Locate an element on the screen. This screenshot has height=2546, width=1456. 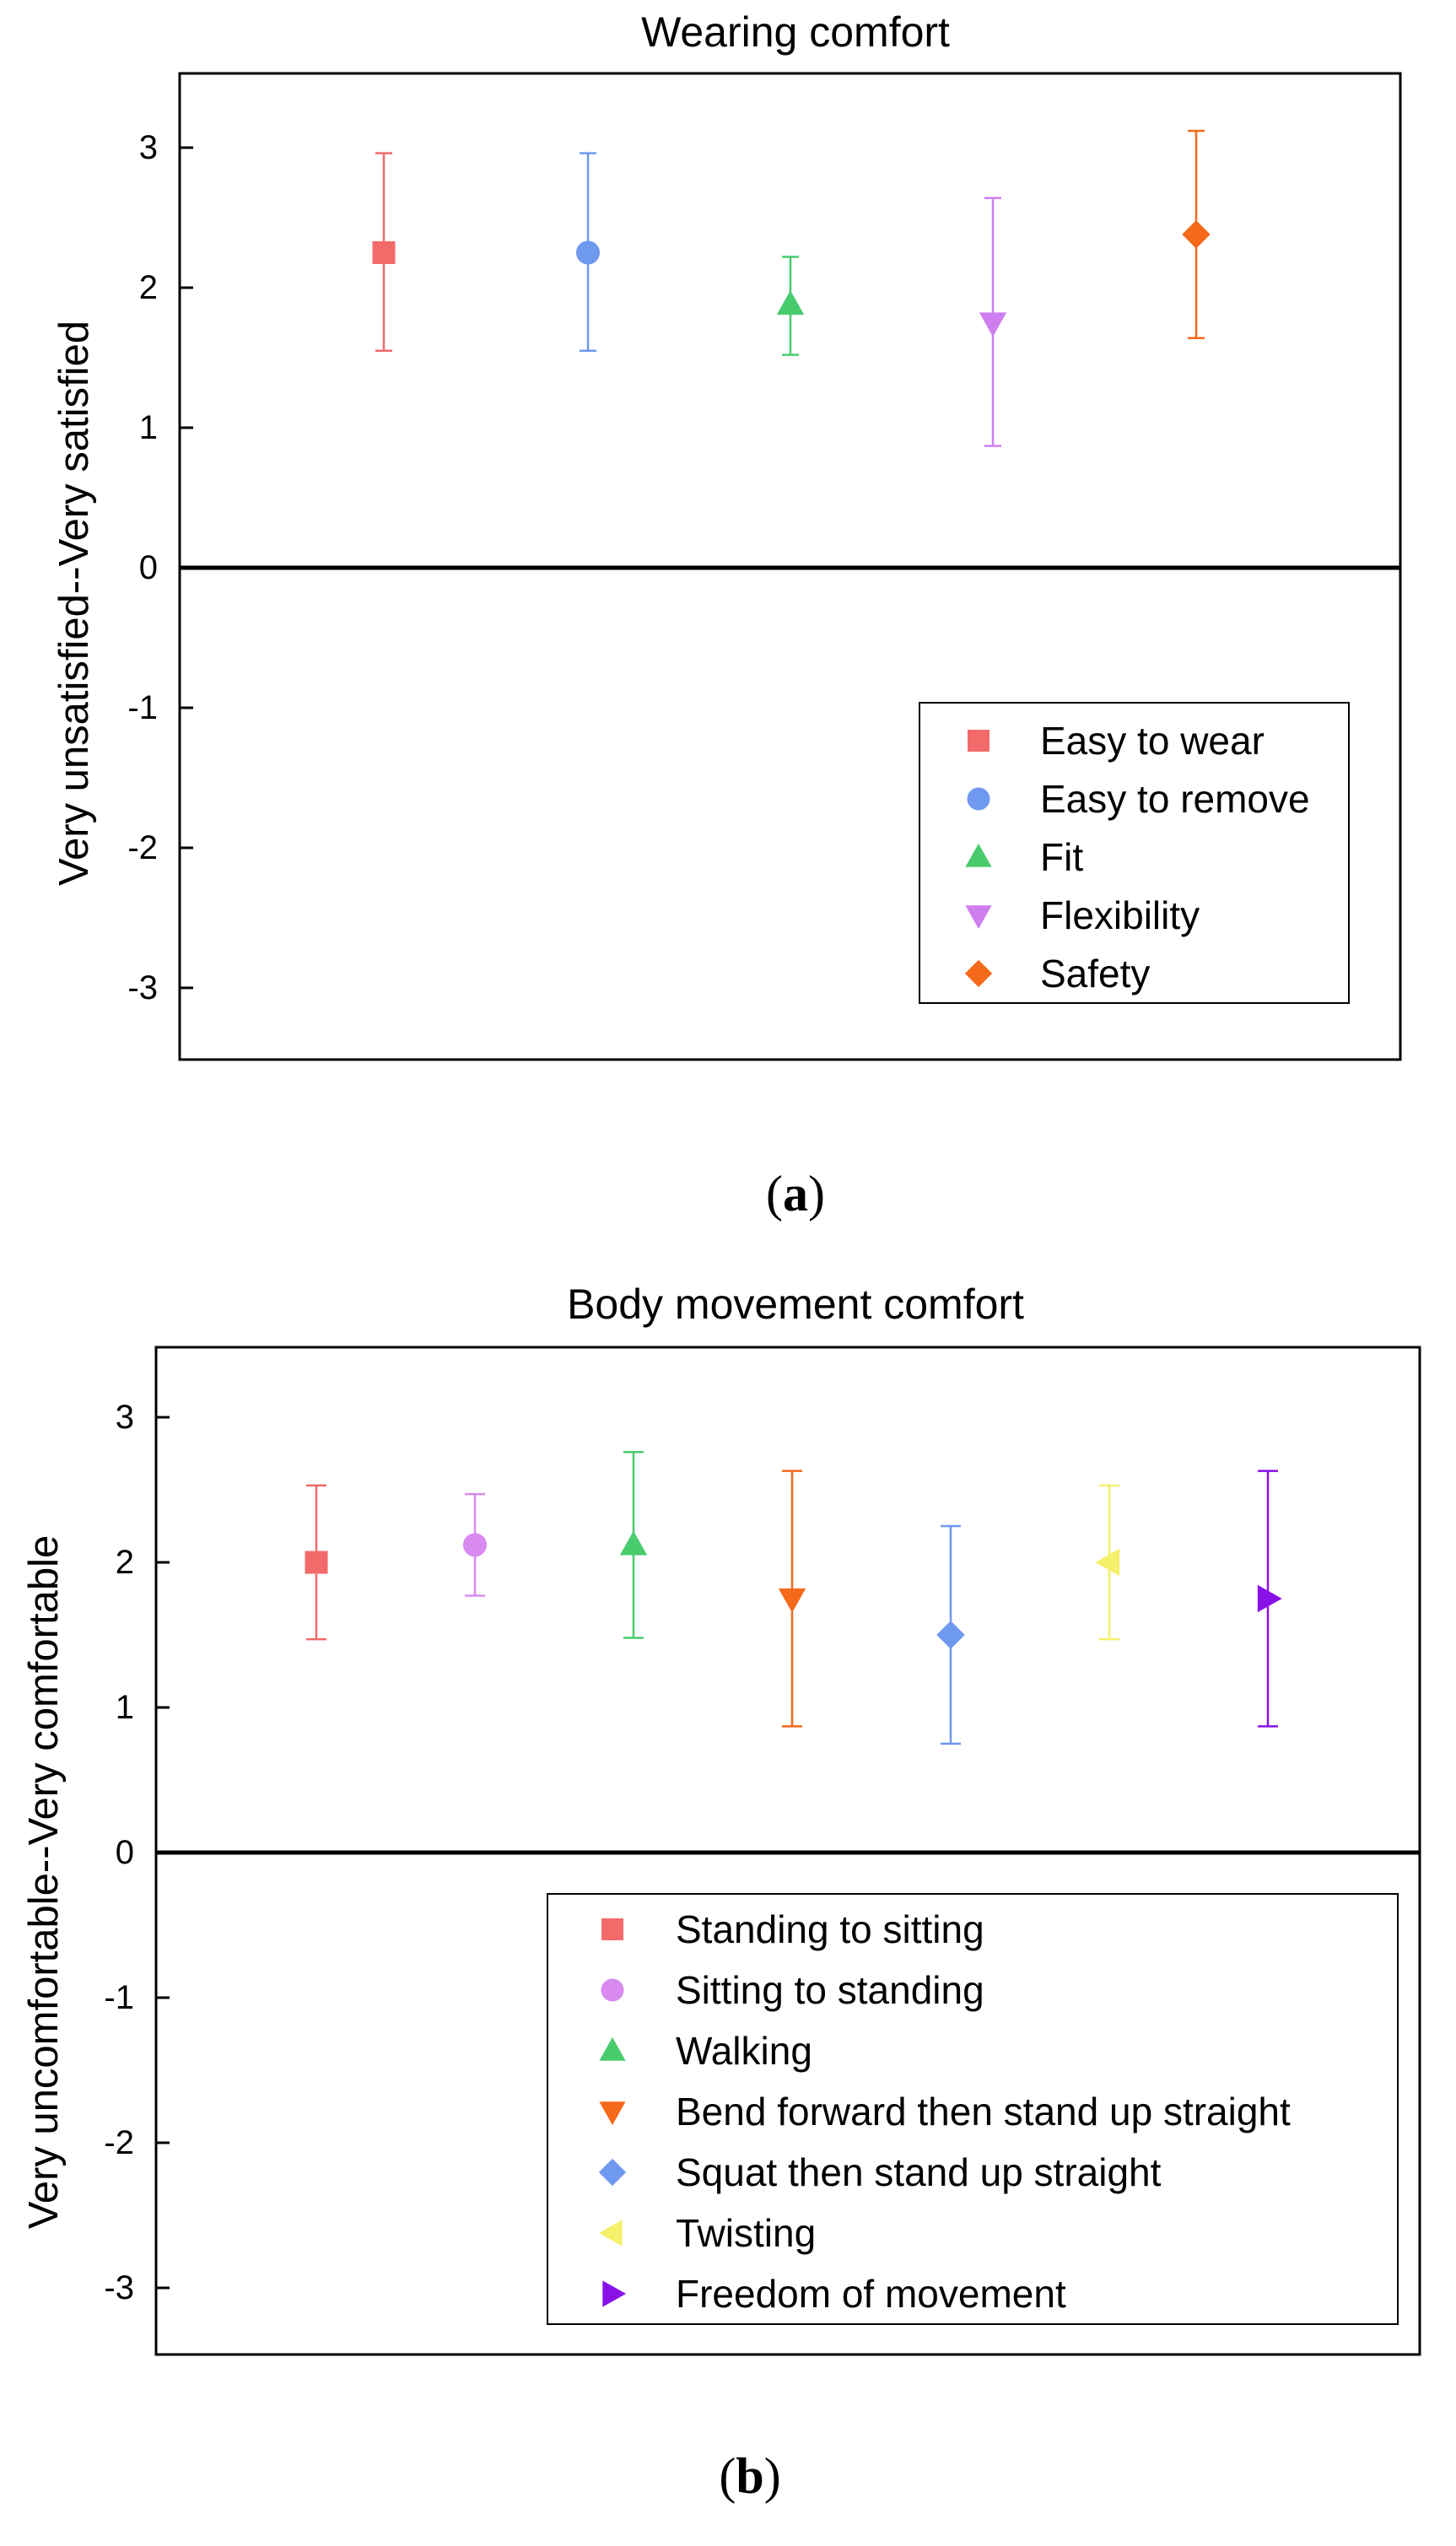
legend-item: Sitting to standing is located at coordinates (792, 1990).